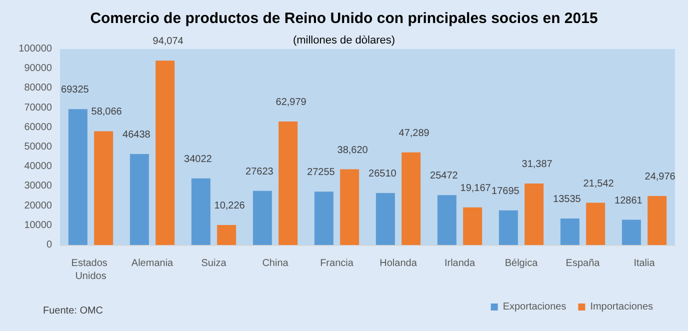 The image size is (688, 331). What do you see at coordinates (645, 263) in the screenshot?
I see `x-tick-label: Italia` at bounding box center [645, 263].